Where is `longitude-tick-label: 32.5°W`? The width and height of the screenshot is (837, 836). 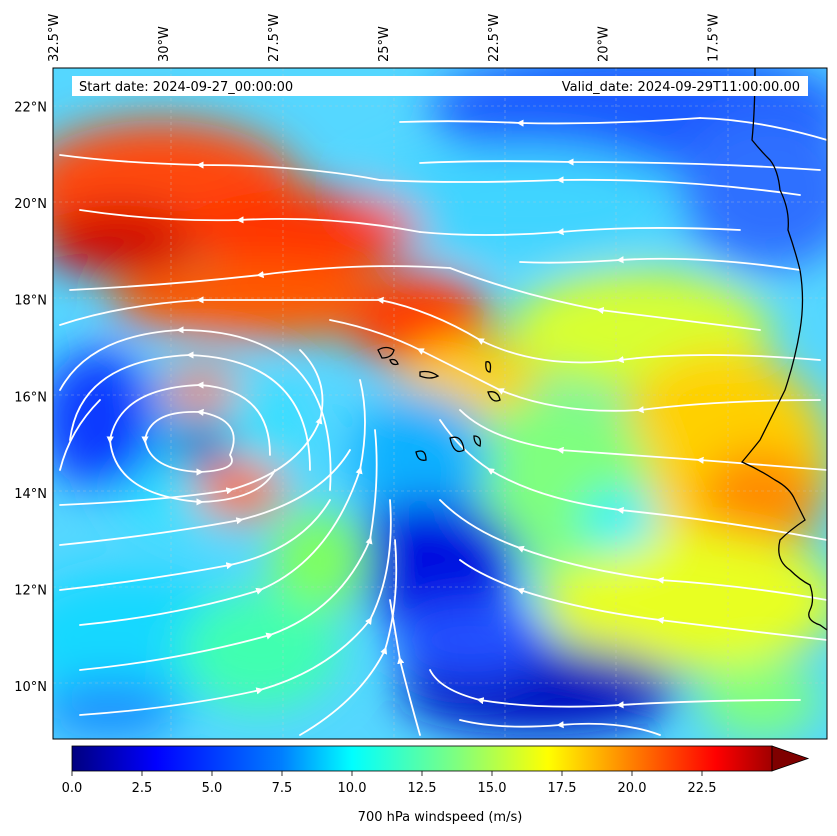 longitude-tick-label: 32.5°W is located at coordinates (54, 38).